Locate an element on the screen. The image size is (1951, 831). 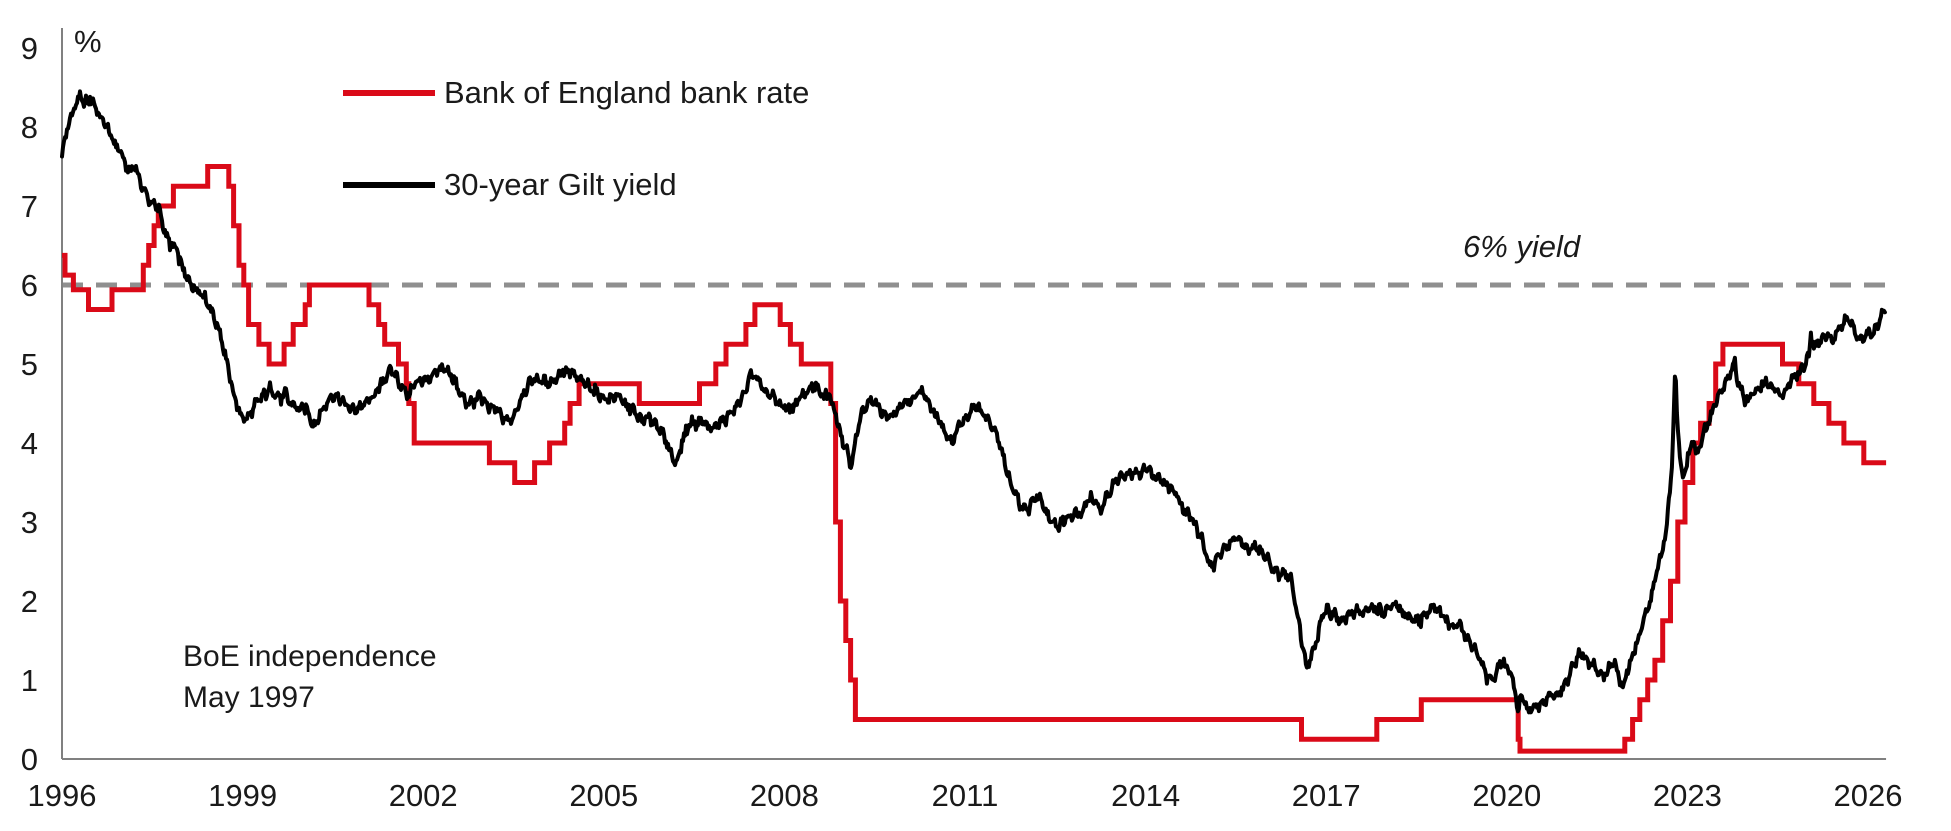
legend-item-bank-rate: Bank of England bank rate is located at coordinates (576, 93).